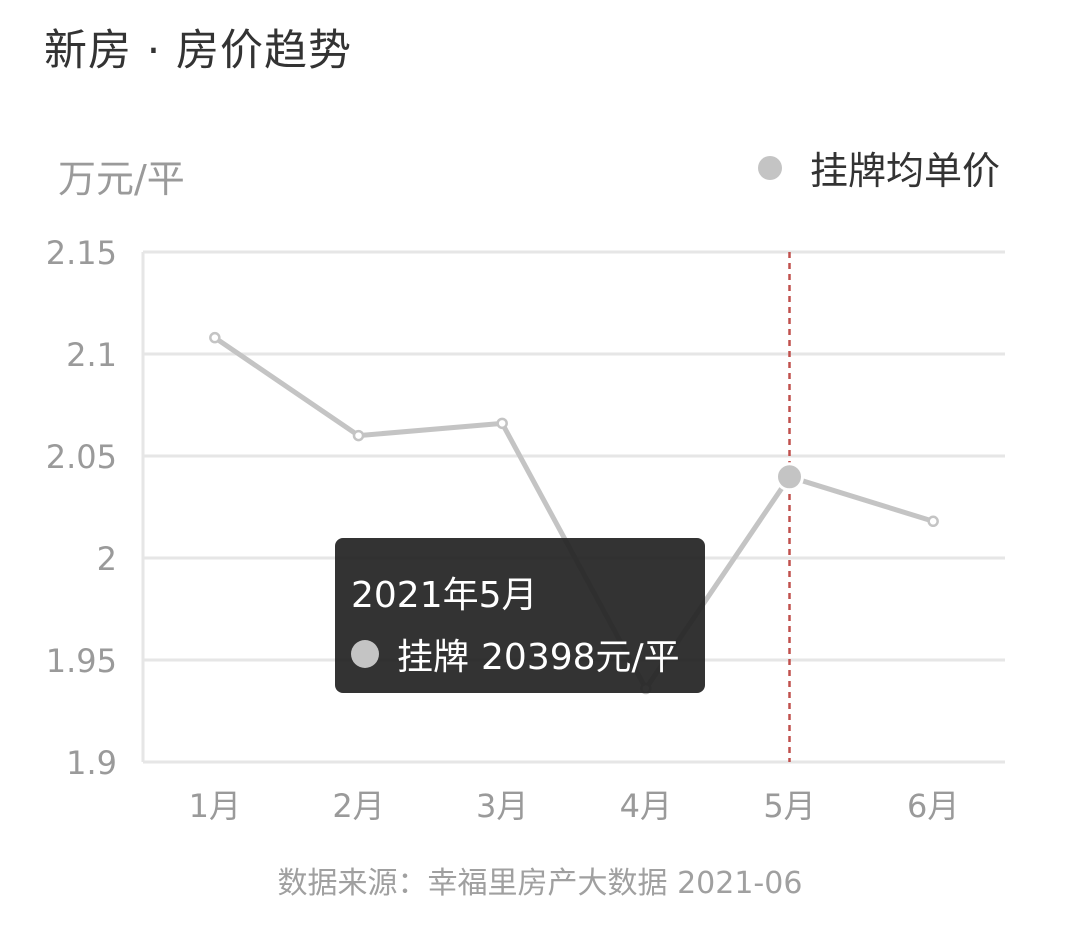 Image resolution: width=1080 pixels, height=946 pixels. What do you see at coordinates (444, 595) in the screenshot?
I see `tooltip-title: 2021年5月` at bounding box center [444, 595].